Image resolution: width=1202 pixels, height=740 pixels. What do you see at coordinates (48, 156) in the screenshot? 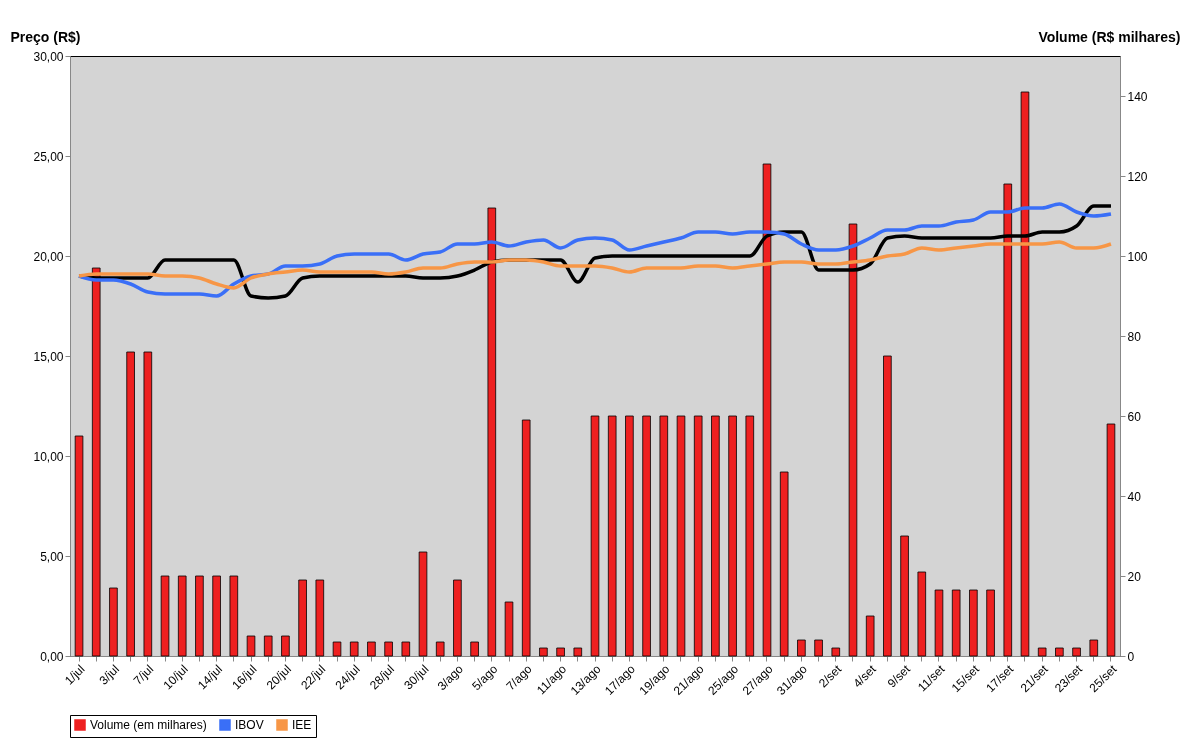
I see `y-tick-label: 25,00` at bounding box center [48, 156].